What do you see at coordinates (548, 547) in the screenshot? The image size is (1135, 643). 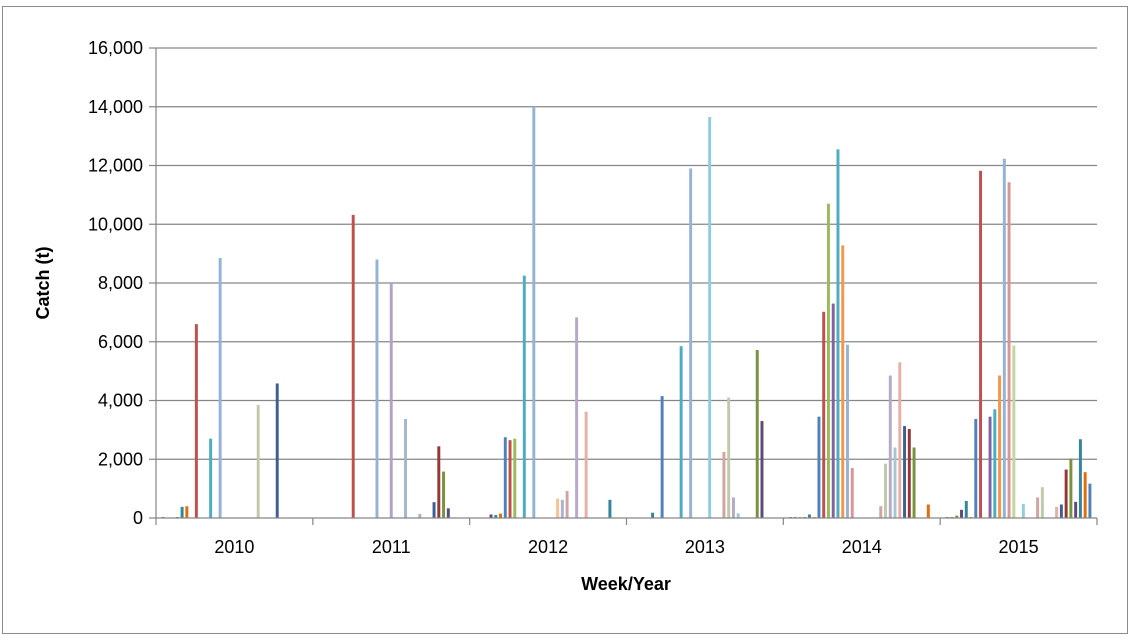 I see `x-tick-label: 2012` at bounding box center [548, 547].